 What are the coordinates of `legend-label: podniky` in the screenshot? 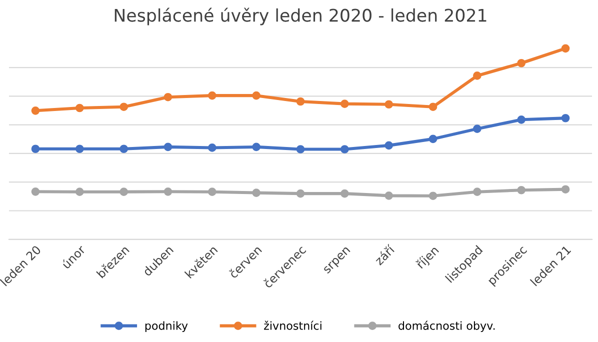 It's located at (166, 326).